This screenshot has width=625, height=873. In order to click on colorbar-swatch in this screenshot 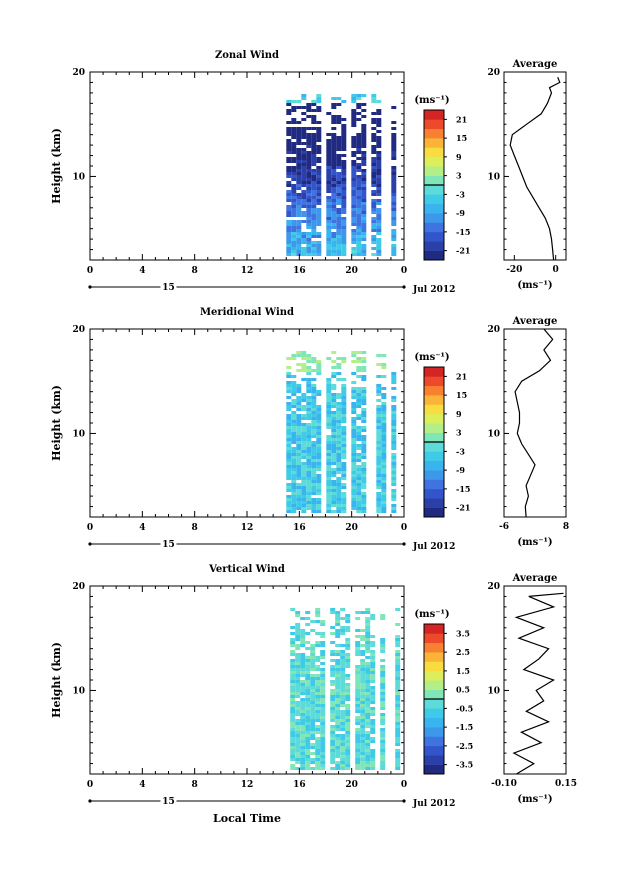, I will do `click(434, 657)`.